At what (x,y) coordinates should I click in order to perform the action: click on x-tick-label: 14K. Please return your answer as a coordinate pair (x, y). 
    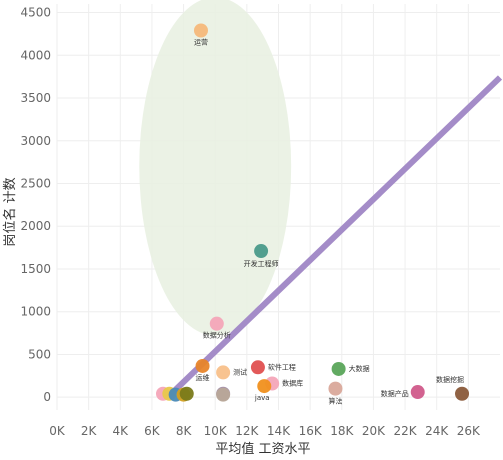
    Looking at the image, I should click on (279, 431).